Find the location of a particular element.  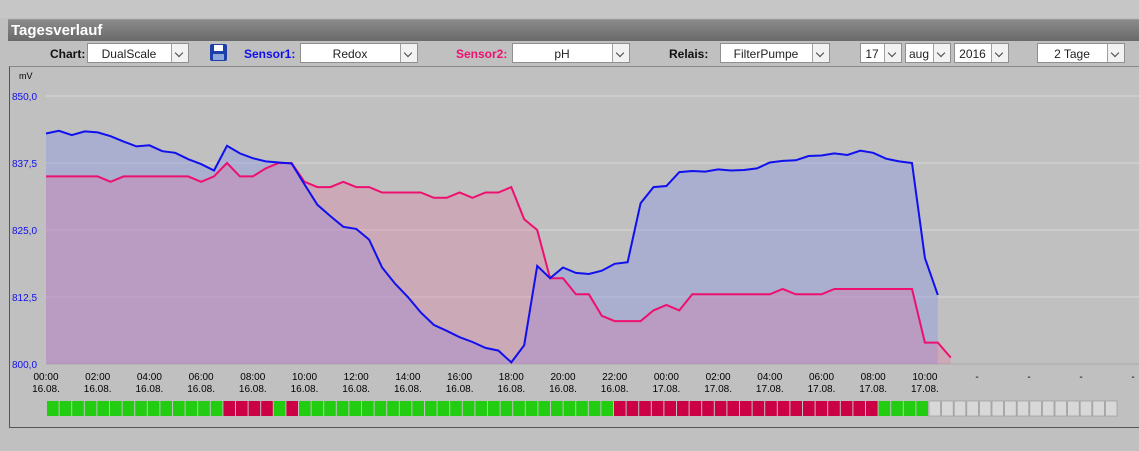

x-tick-time: 00:00 is located at coordinates (666, 377).